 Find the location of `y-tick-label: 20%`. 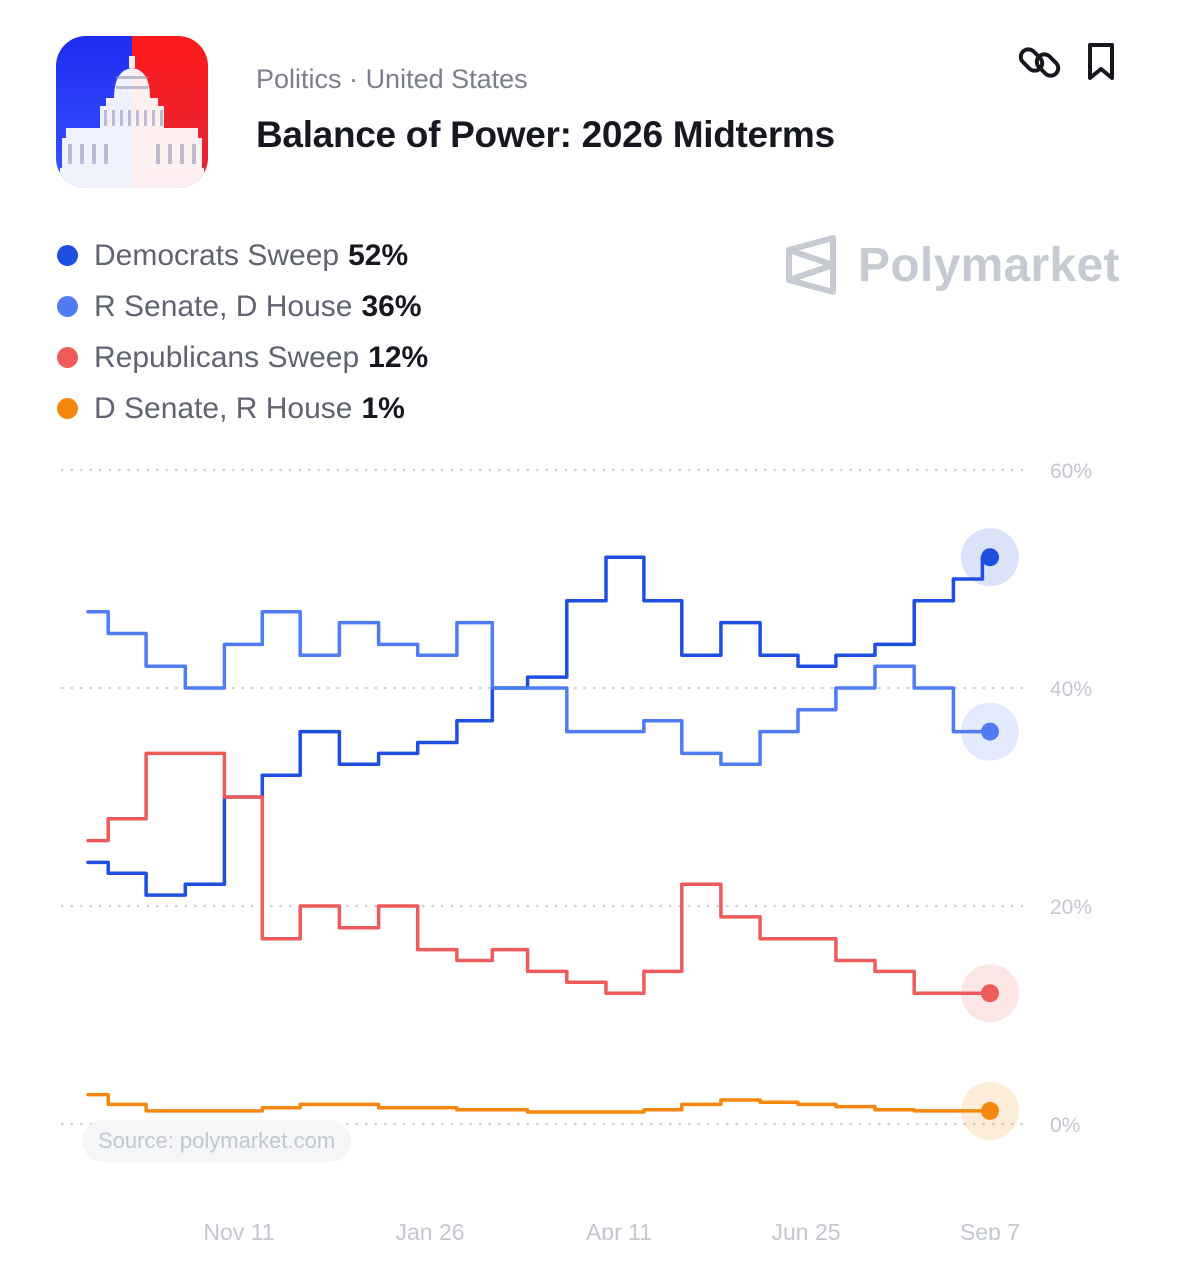

y-tick-label: 20% is located at coordinates (1071, 907).